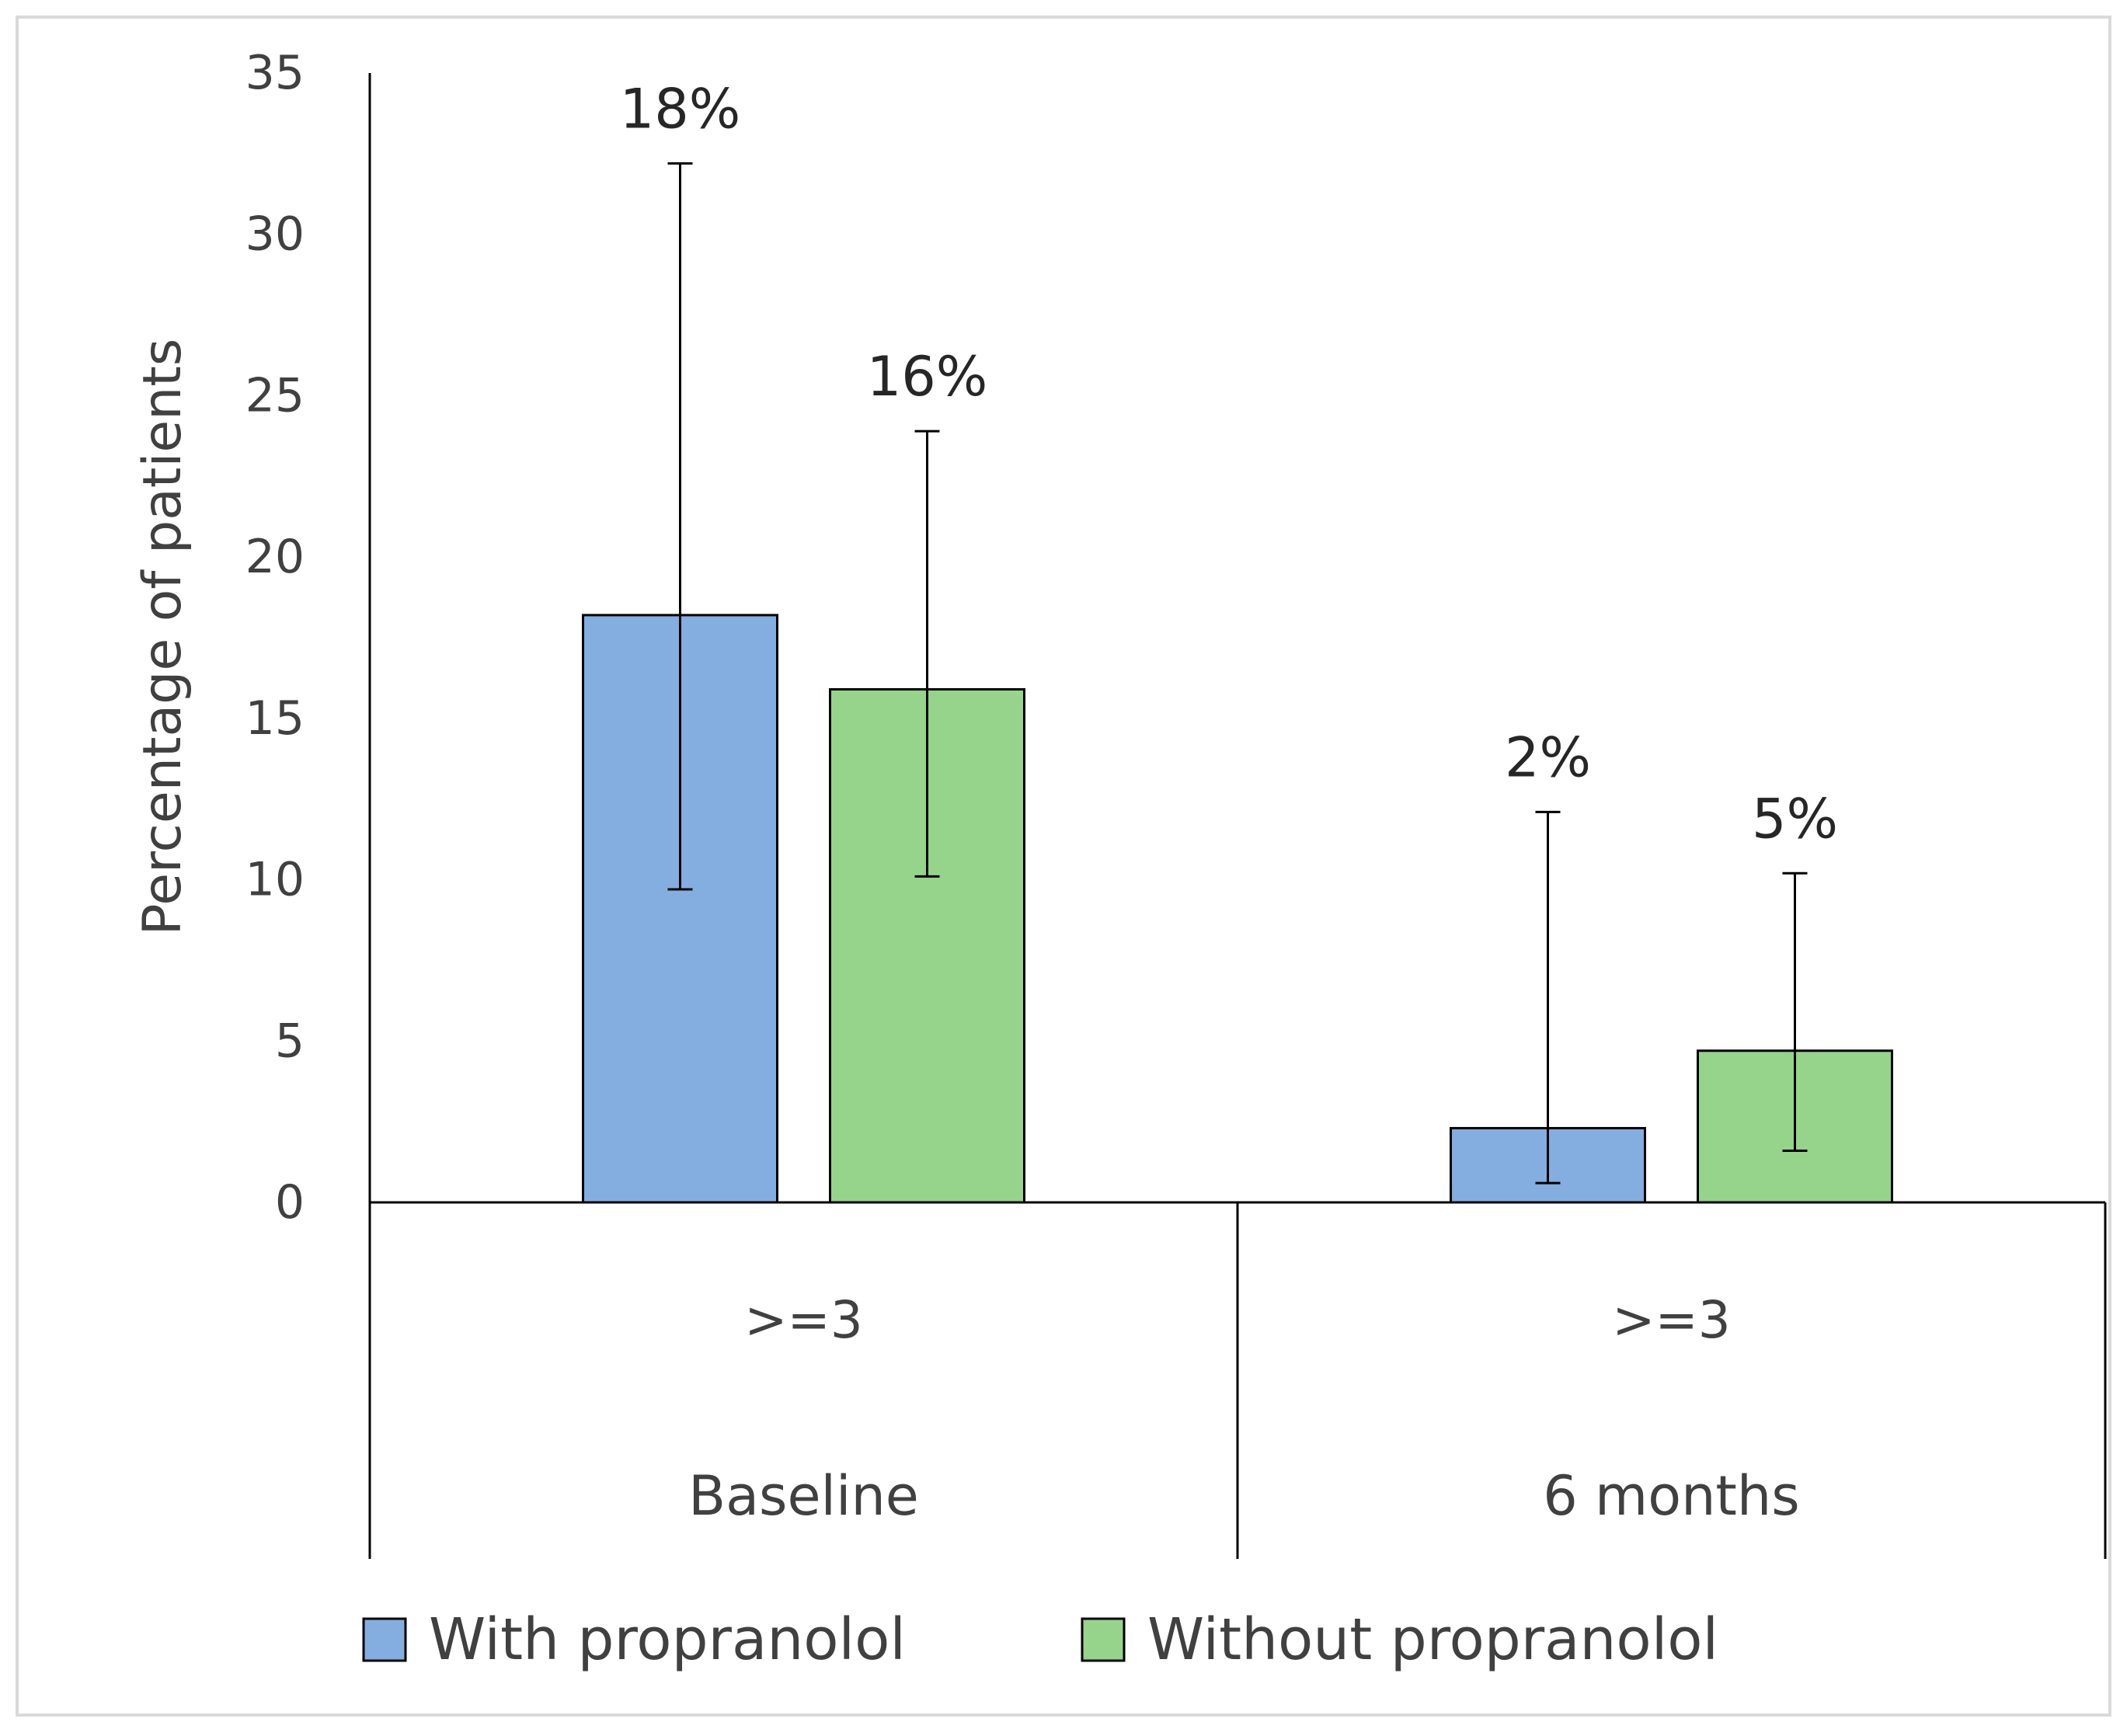 This screenshot has width=2127, height=1736. I want to click on y-axis-title: Percentage of patients, so click(162, 637).